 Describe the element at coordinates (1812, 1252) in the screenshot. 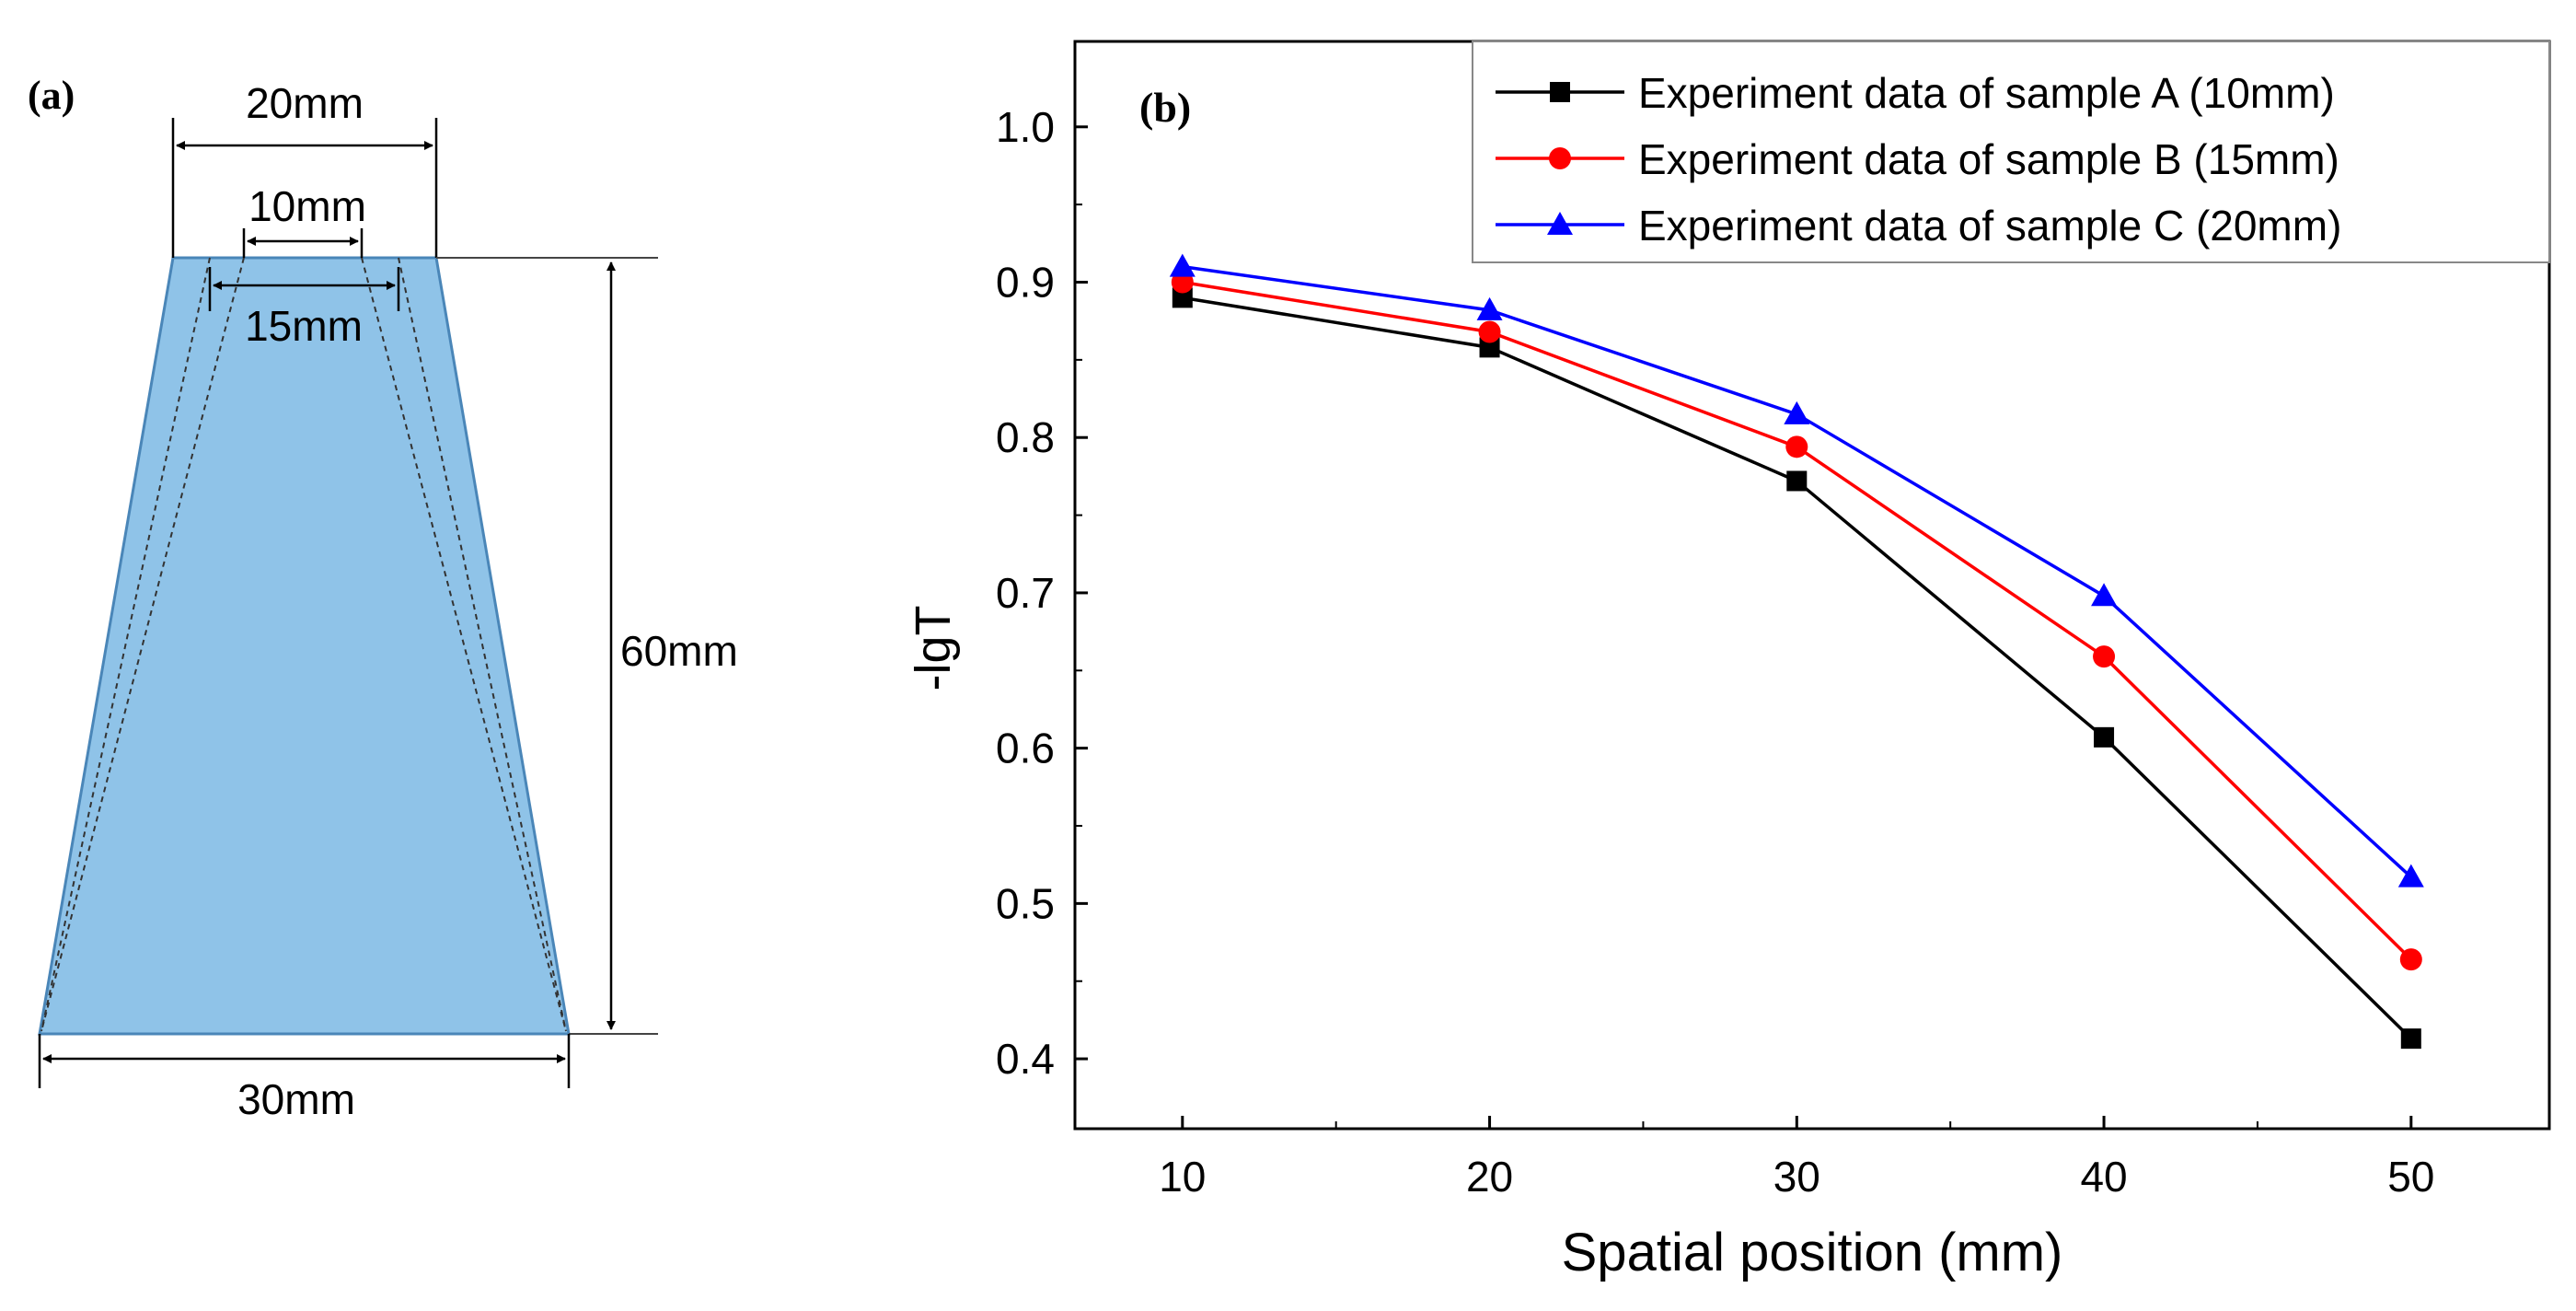

I see `x-axis-label: Spatial position (mm)` at that location.